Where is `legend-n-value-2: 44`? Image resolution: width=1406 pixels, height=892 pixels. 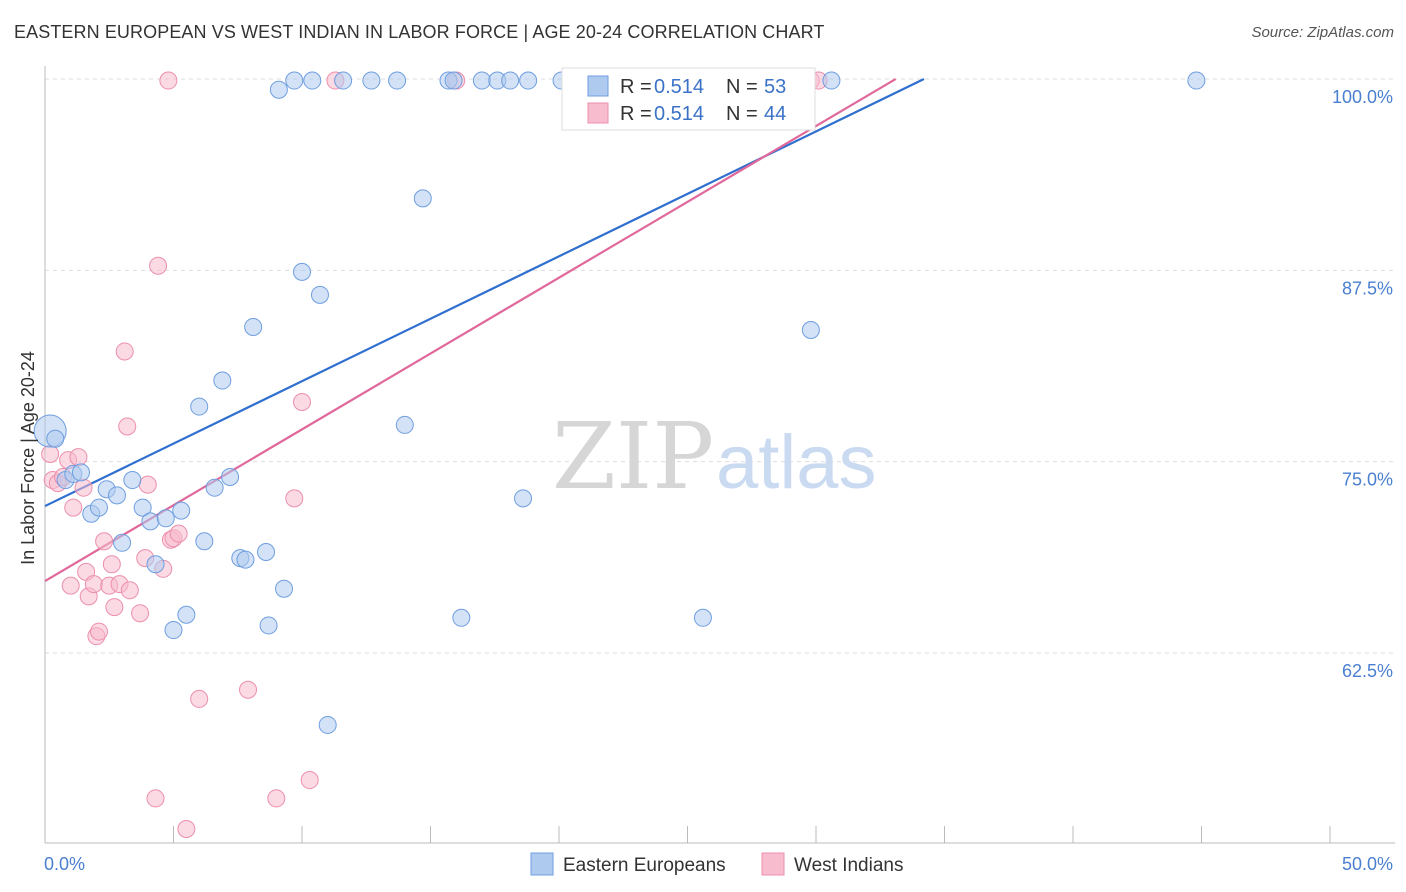
legend-n-value-2: 44 is located at coordinates (775, 114).